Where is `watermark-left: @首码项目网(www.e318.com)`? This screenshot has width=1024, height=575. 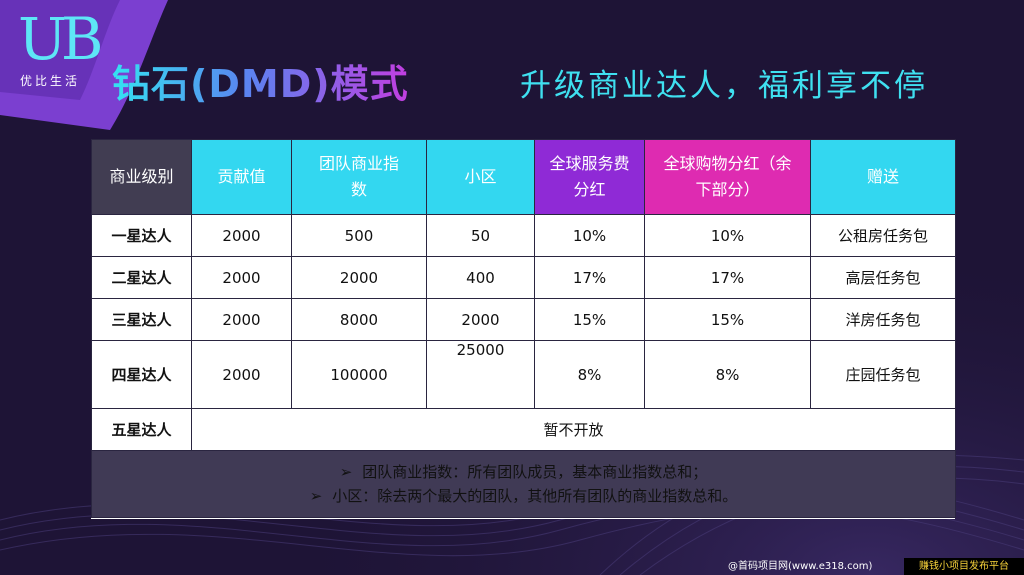 watermark-left: @首码项目网(www.e318.com) is located at coordinates (800, 566).